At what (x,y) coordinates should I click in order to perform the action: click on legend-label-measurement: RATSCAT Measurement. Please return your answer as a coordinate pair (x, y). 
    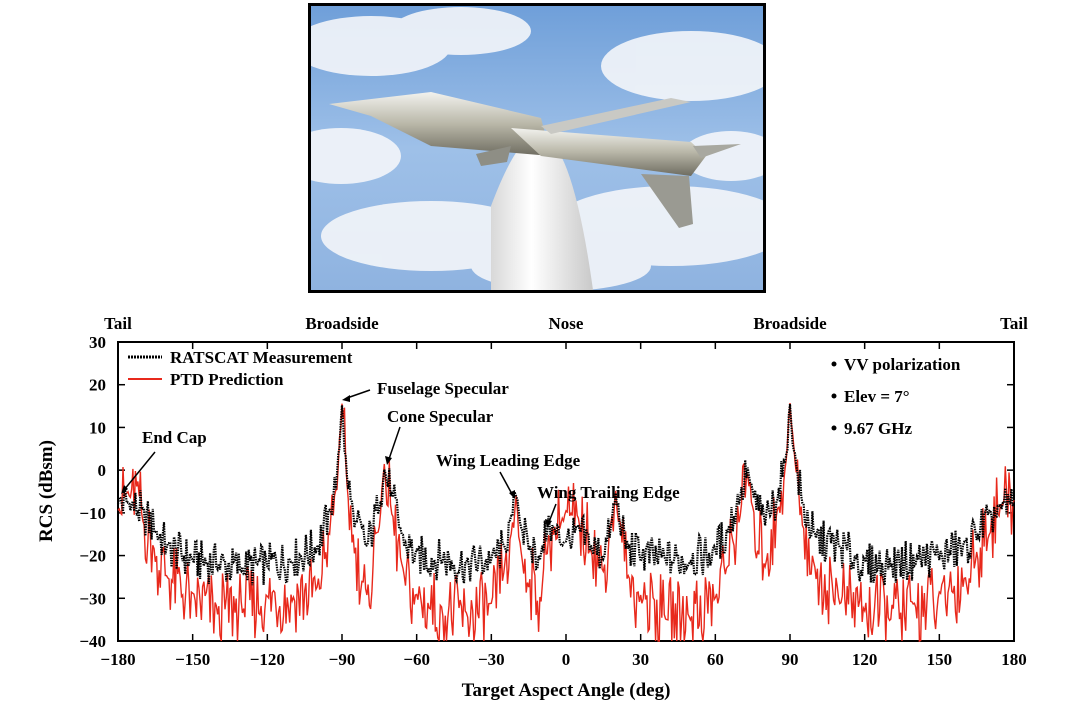
    Looking at the image, I should click on (261, 357).